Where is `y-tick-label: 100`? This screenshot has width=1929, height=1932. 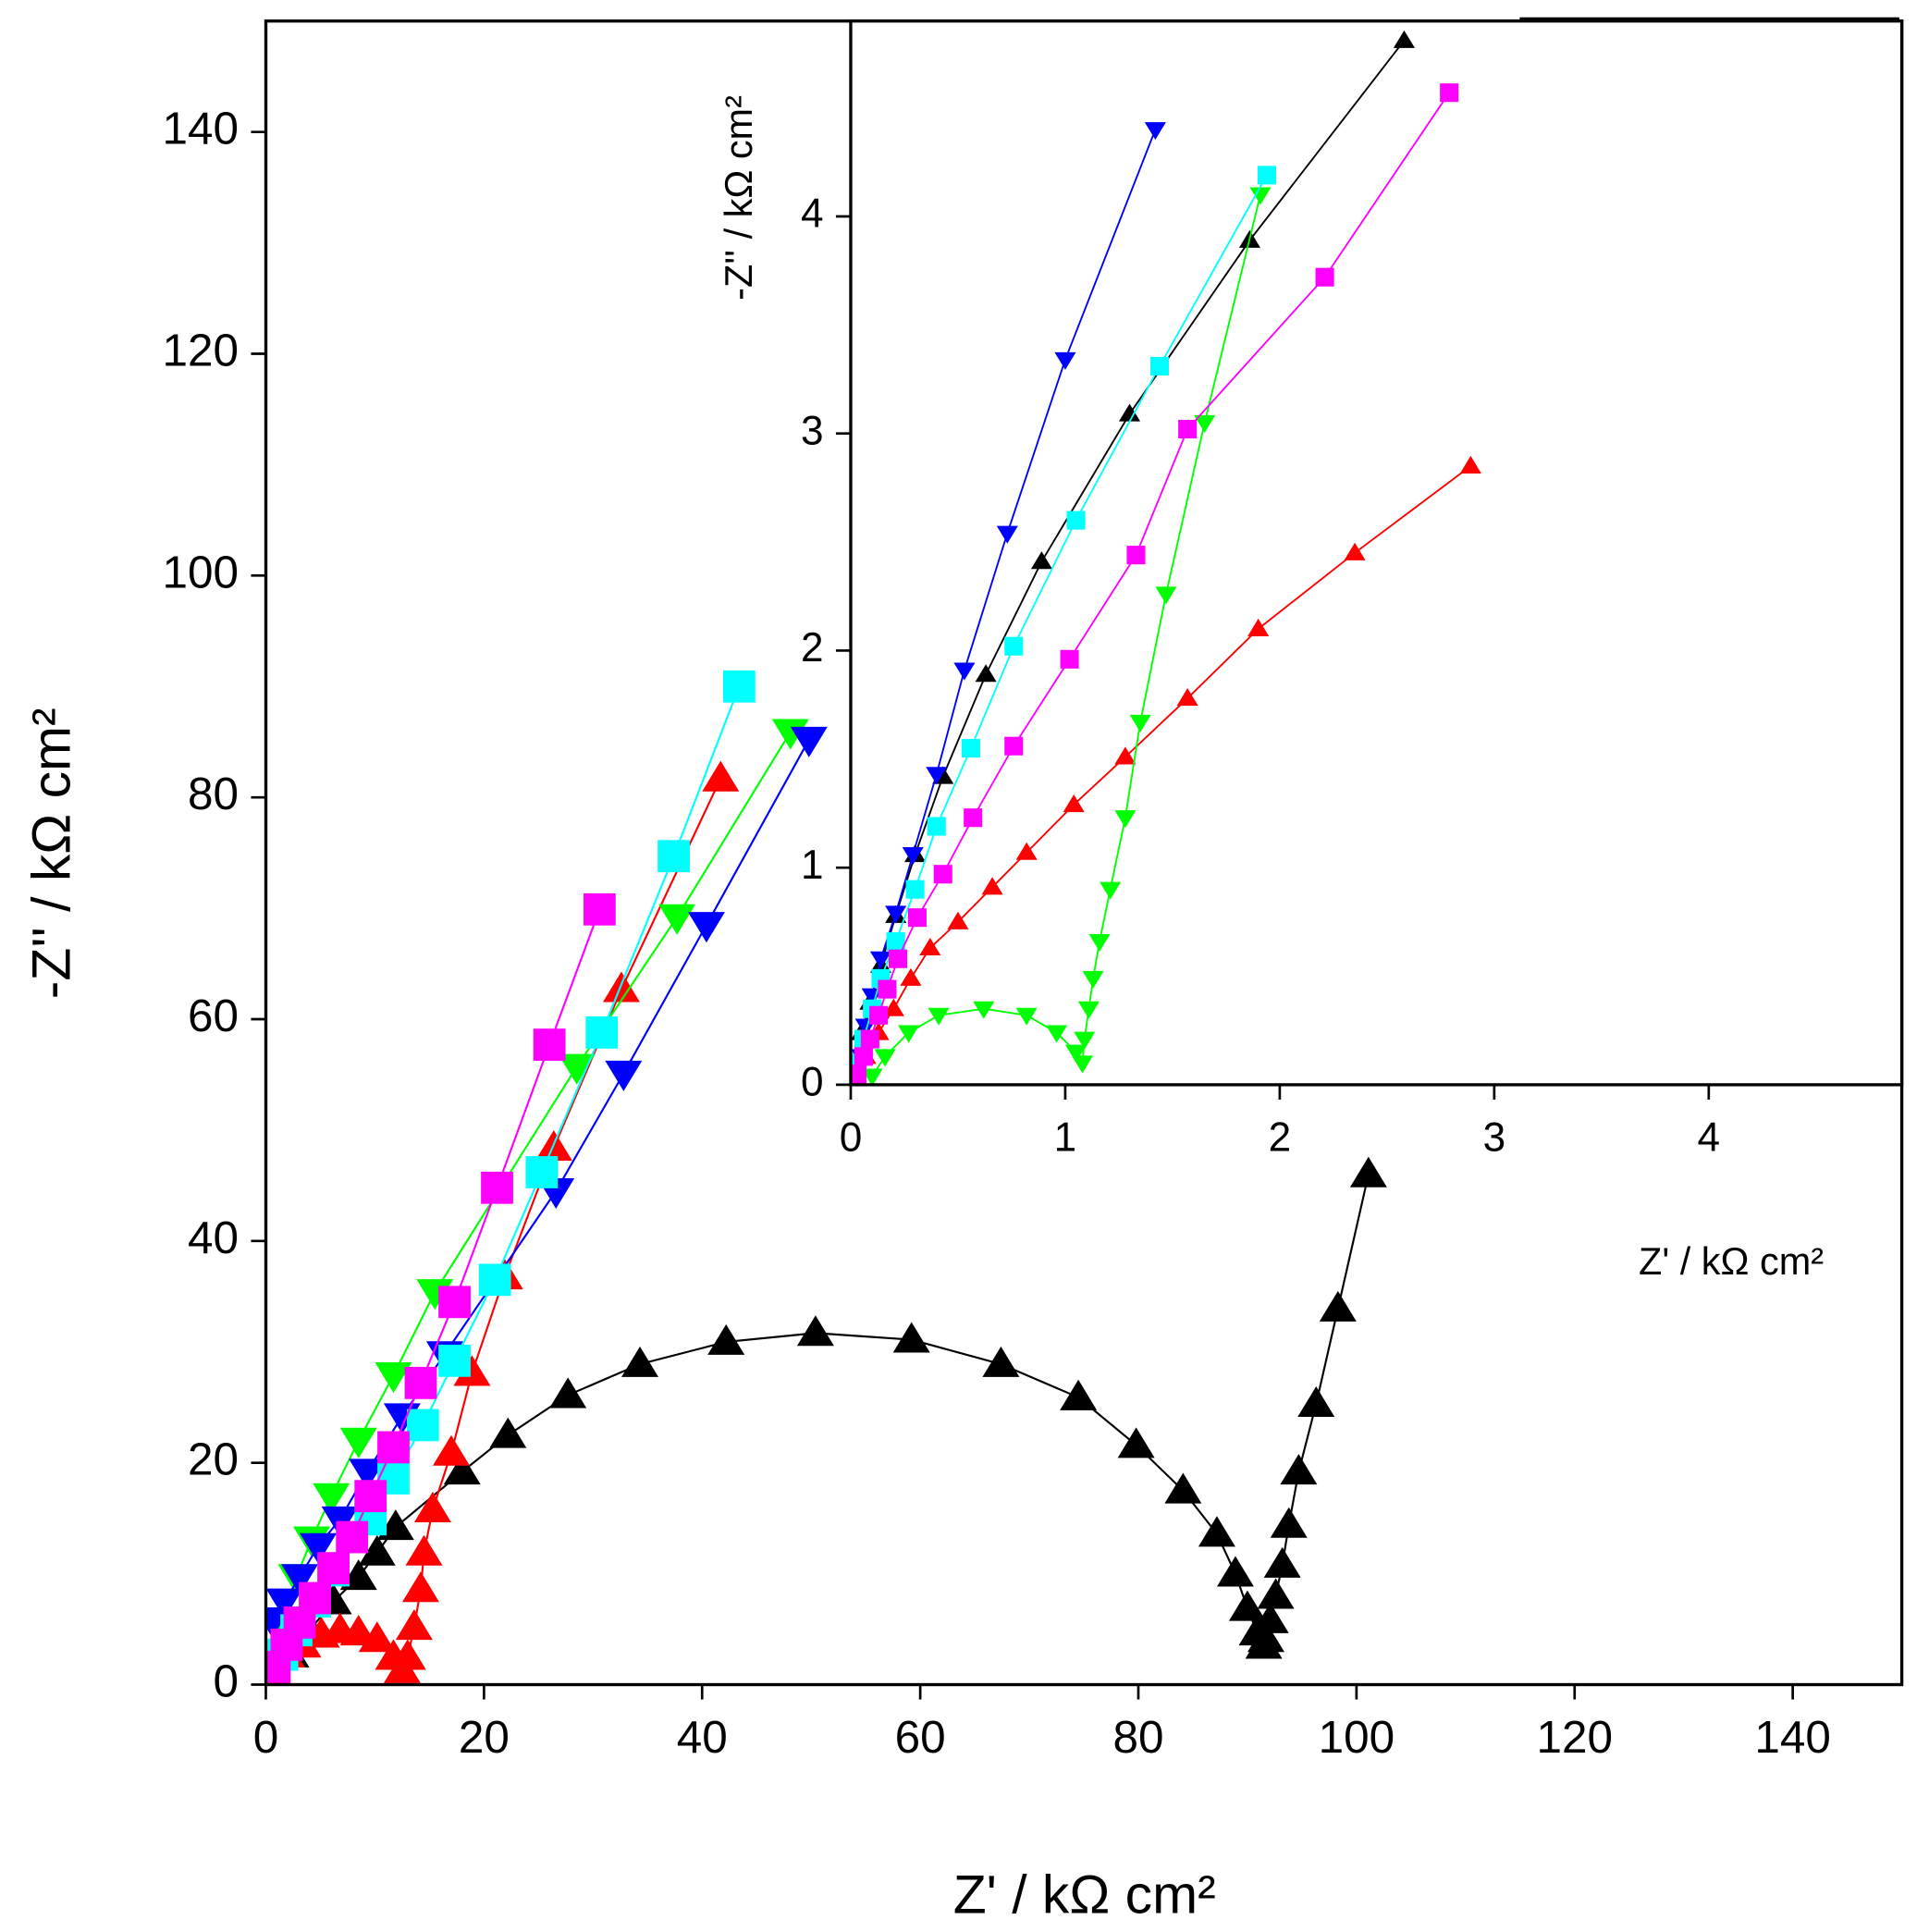
y-tick-label: 100 is located at coordinates (201, 572).